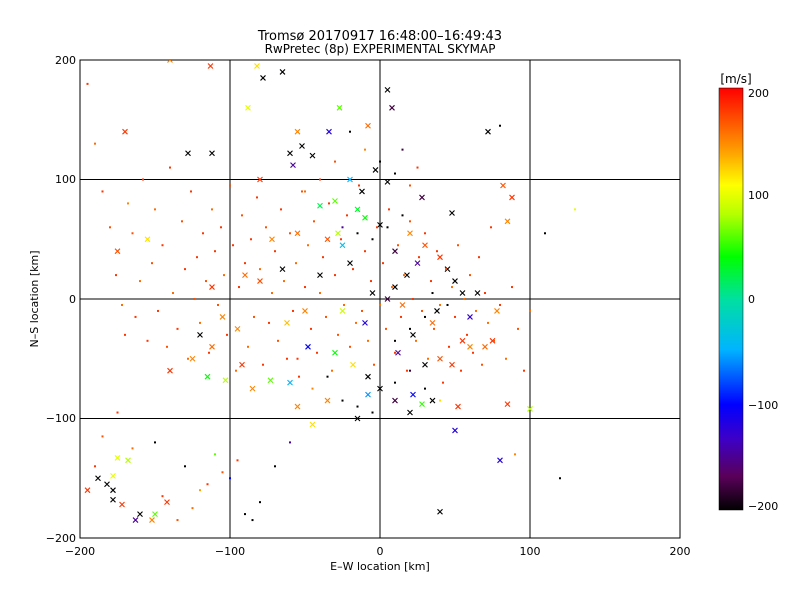  I want to click on y-tick-label: 100, so click(65, 179).